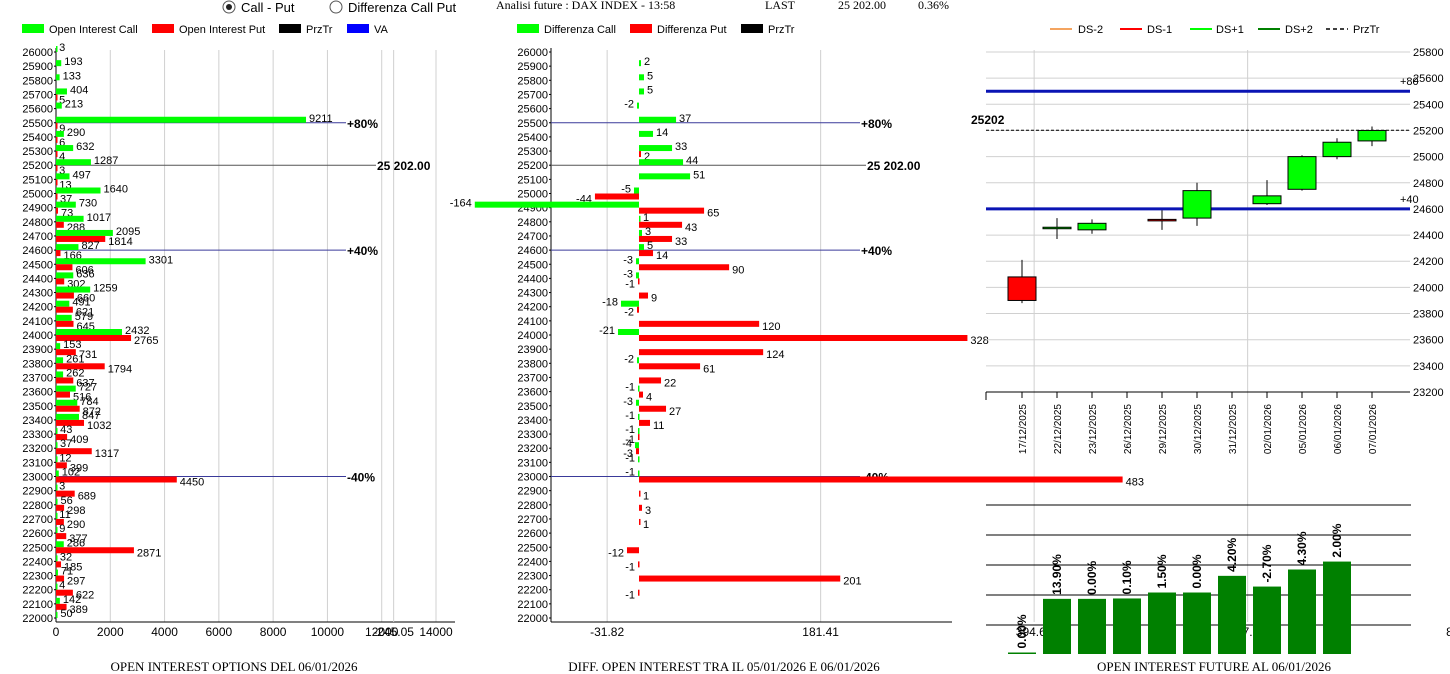 The height and width of the screenshot is (674, 1450). What do you see at coordinates (532, 421) in the screenshot?
I see `strike-label: 23400` at bounding box center [532, 421].